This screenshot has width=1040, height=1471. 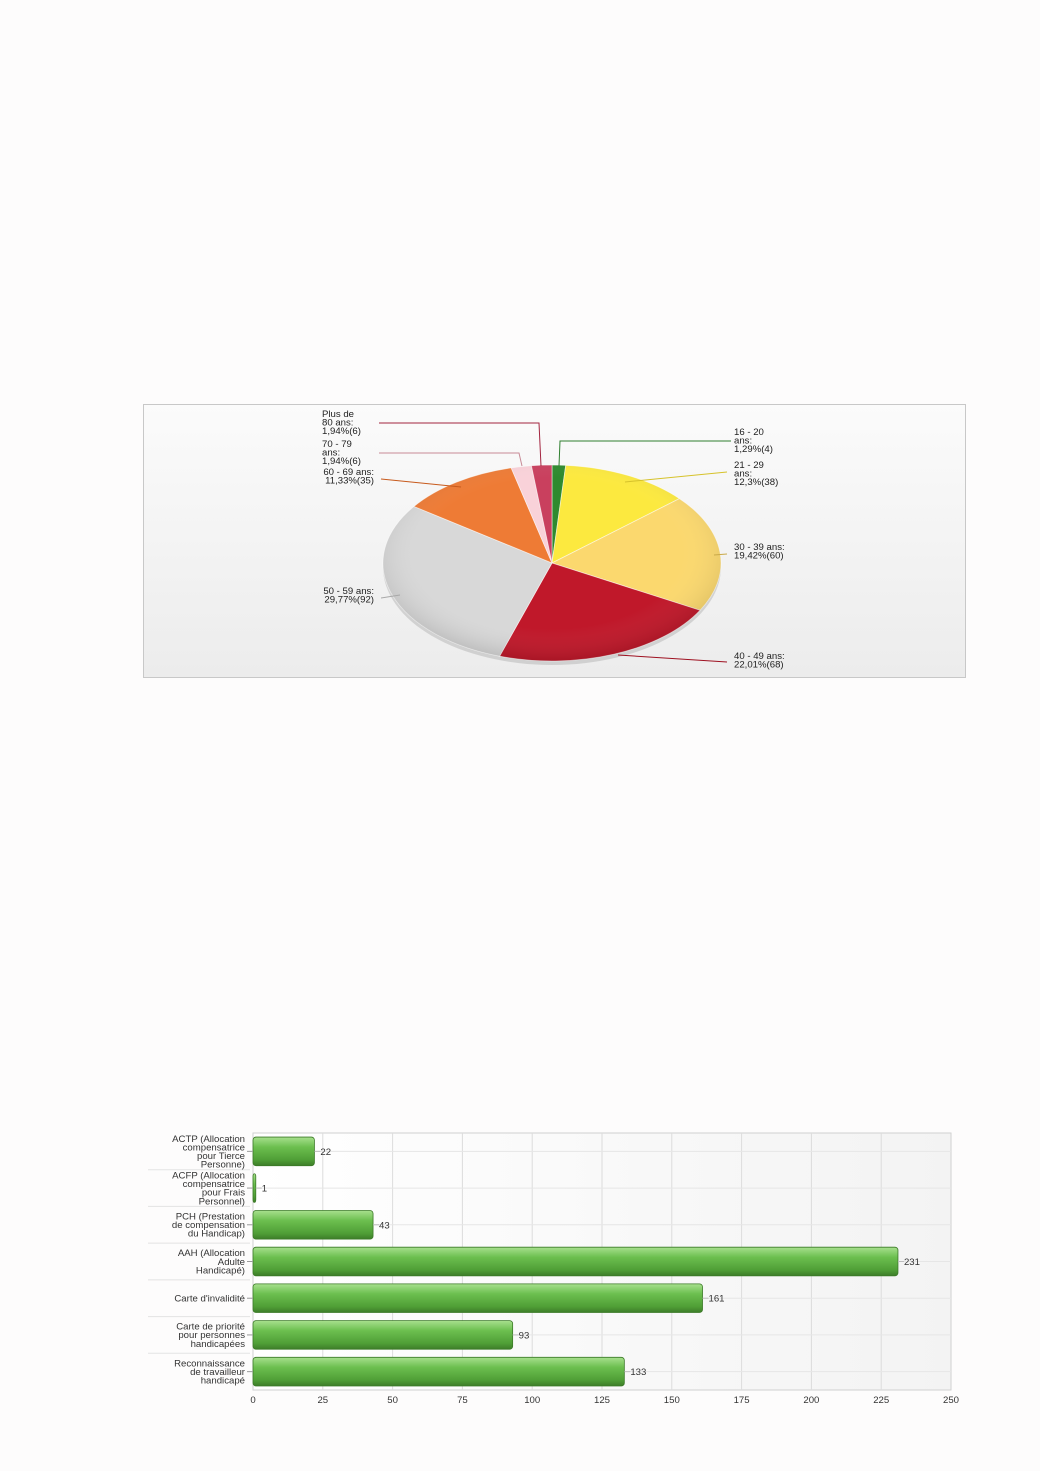 What do you see at coordinates (325, 1152) in the screenshot?
I see `bar-value-label: 22` at bounding box center [325, 1152].